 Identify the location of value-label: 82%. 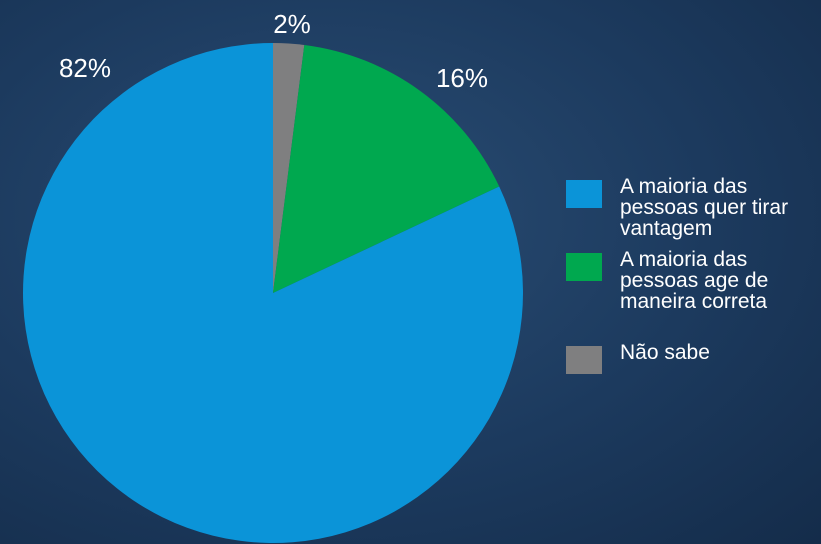
(85, 68).